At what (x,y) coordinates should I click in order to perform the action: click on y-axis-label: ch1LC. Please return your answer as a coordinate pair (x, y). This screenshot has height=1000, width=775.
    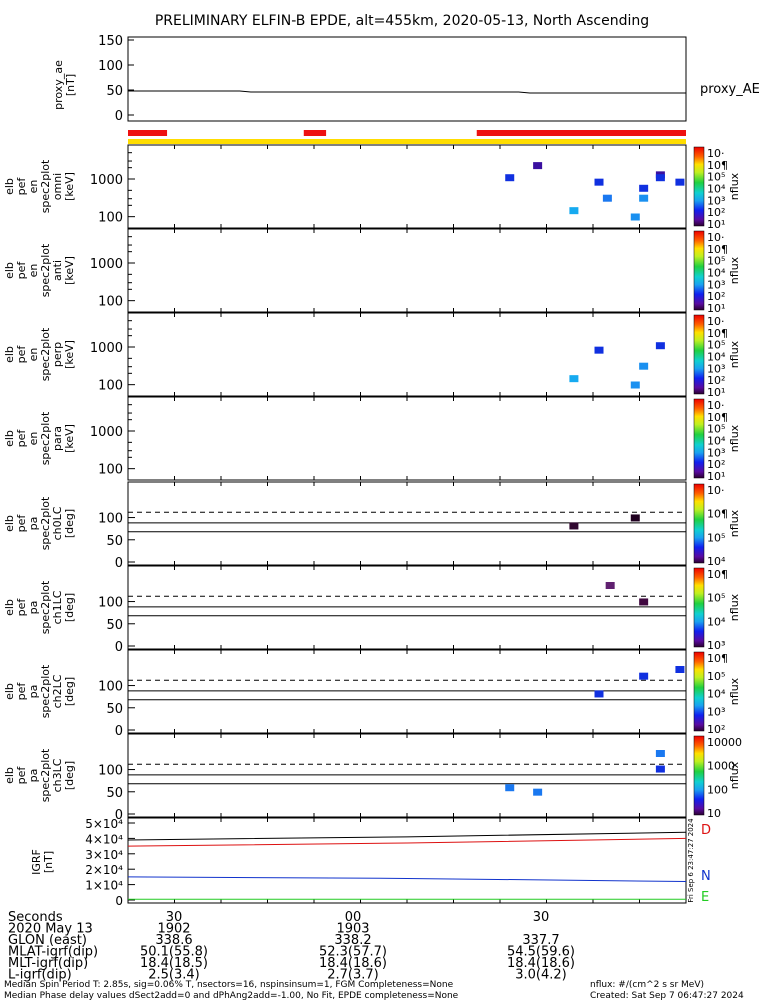
    Looking at the image, I should click on (57, 607).